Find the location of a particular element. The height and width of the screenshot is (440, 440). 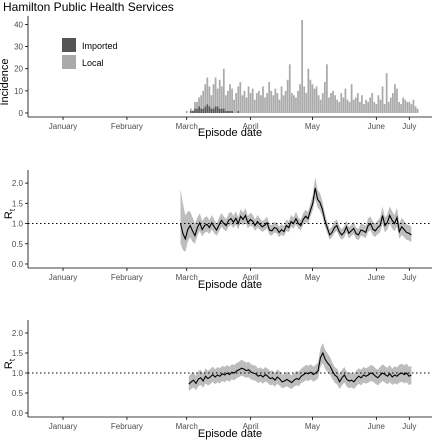

legend-label-local: Local is located at coordinates (93, 63).